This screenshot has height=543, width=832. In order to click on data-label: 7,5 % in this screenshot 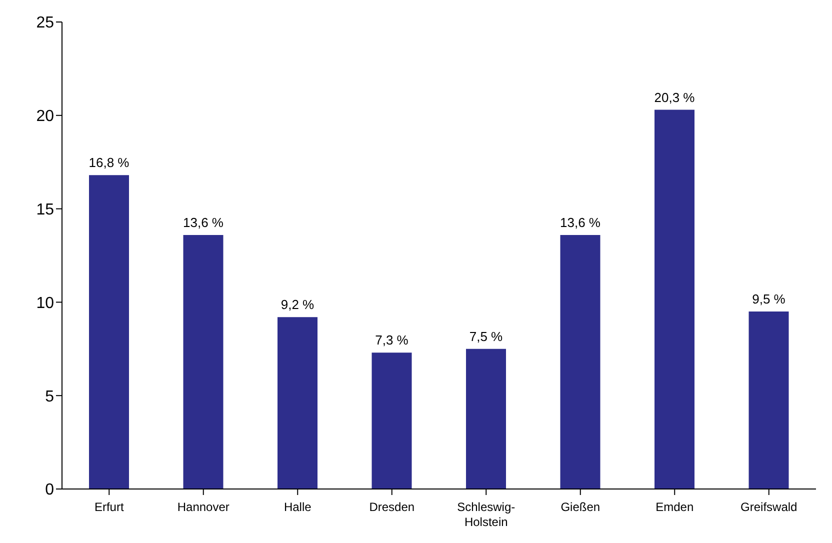, I will do `click(486, 336)`.